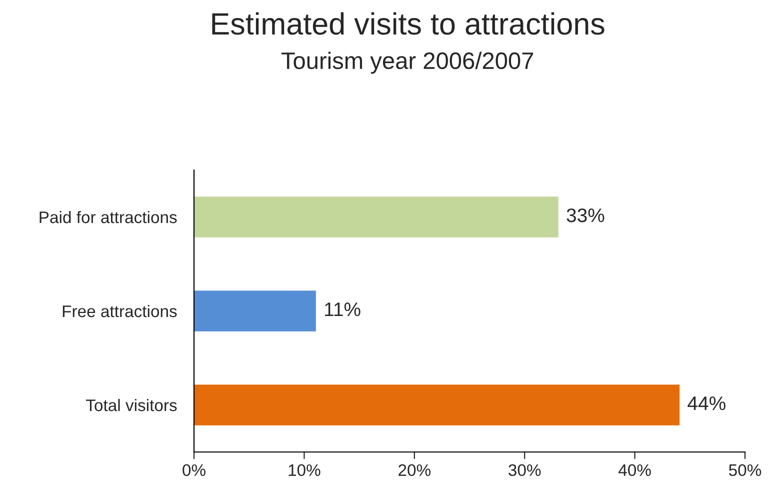 Image resolution: width=769 pixels, height=492 pixels. I want to click on x-tick-label: 30%, so click(524, 470).